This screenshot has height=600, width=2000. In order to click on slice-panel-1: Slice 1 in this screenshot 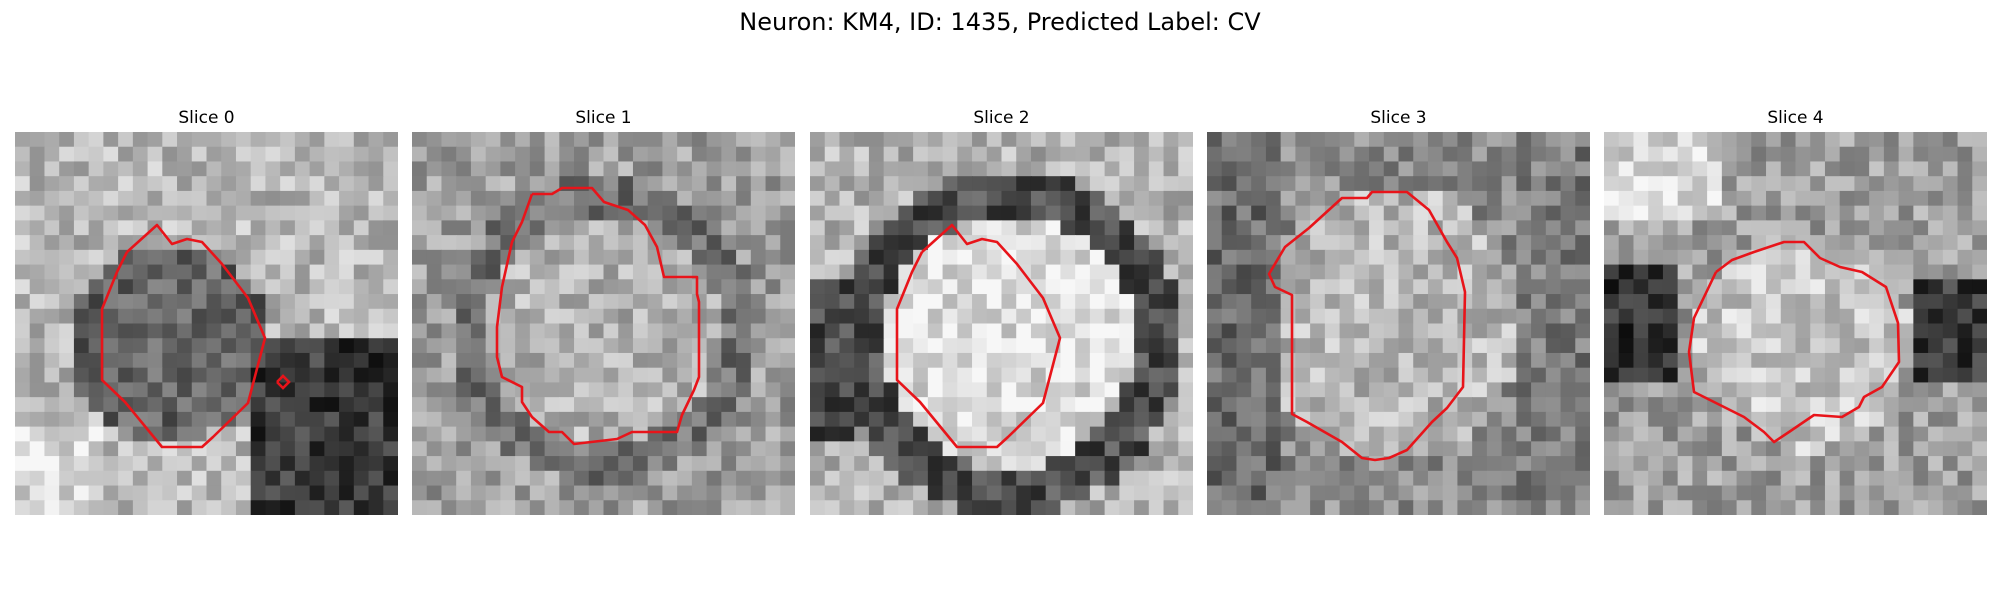, I will do `click(603, 310)`.